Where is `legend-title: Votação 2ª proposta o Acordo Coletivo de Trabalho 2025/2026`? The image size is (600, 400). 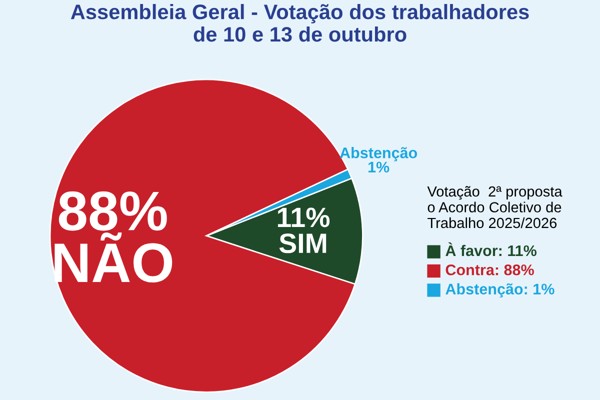 legend-title: Votação 2ª proposta o Acordo Coletivo de Trabalho 2025/2026 is located at coordinates (494, 207).